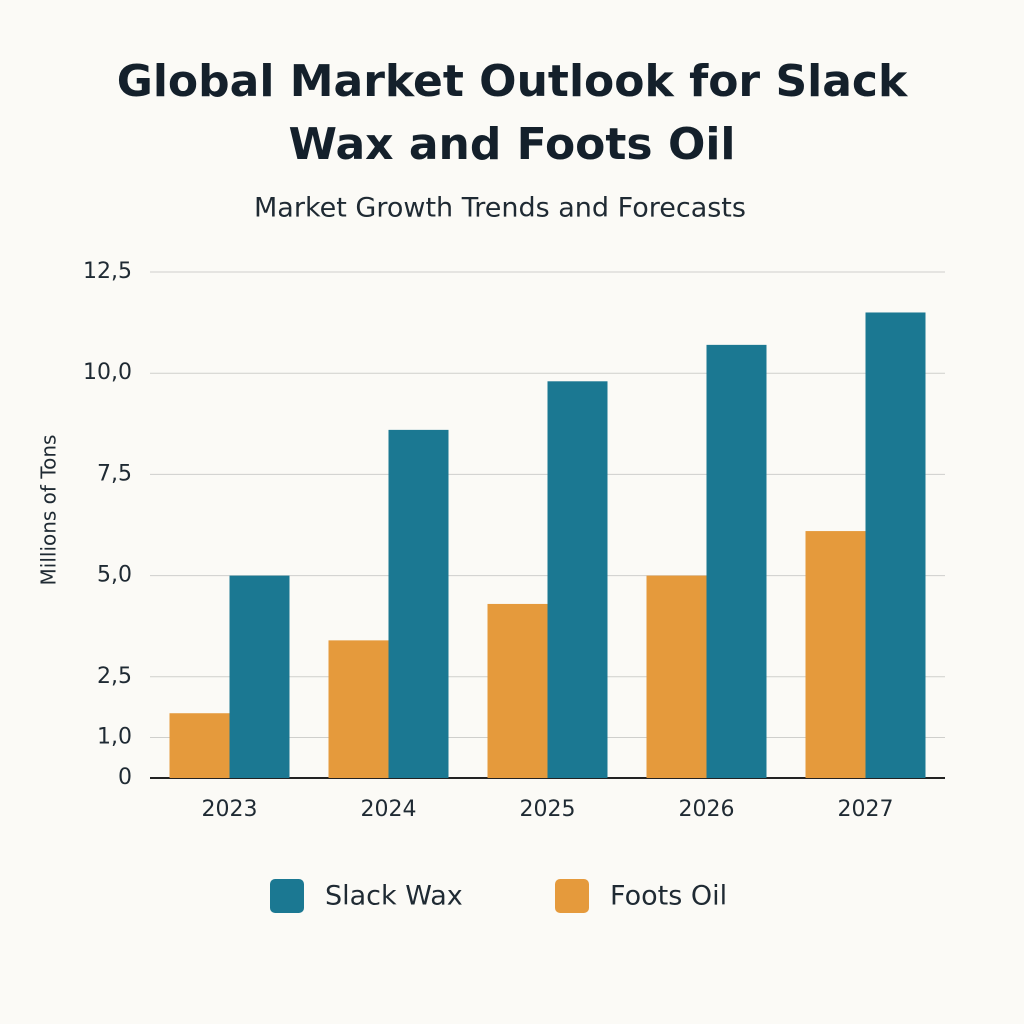 The image size is (1024, 1024). What do you see at coordinates (114, 473) in the screenshot?
I see `y-tick-label: 7,5` at bounding box center [114, 473].